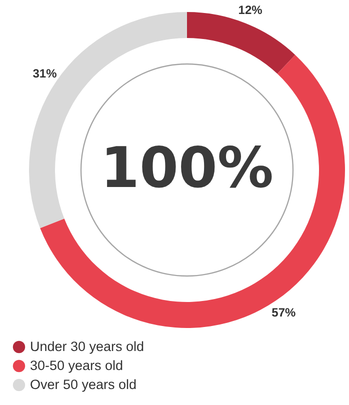 Image resolution: width=349 pixels, height=405 pixels. I want to click on data-label: 12%, so click(250, 10).